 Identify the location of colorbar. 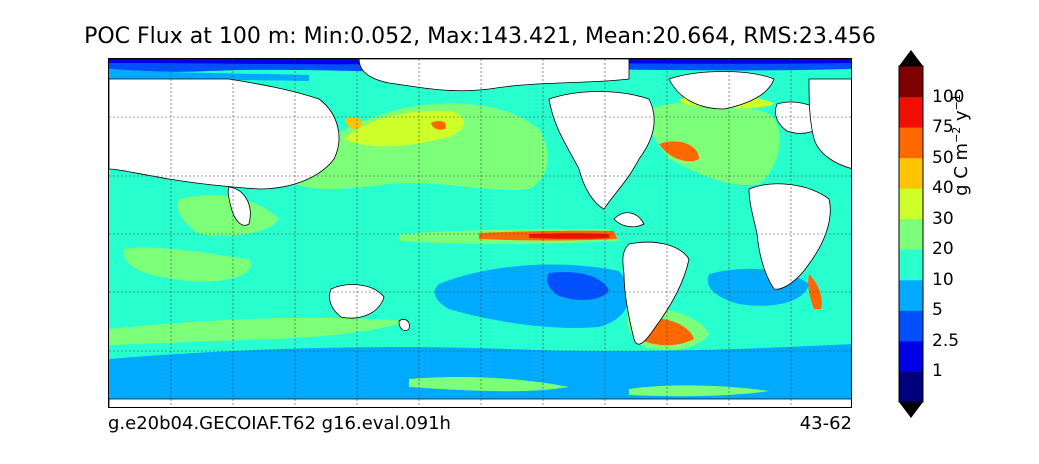
(911, 234).